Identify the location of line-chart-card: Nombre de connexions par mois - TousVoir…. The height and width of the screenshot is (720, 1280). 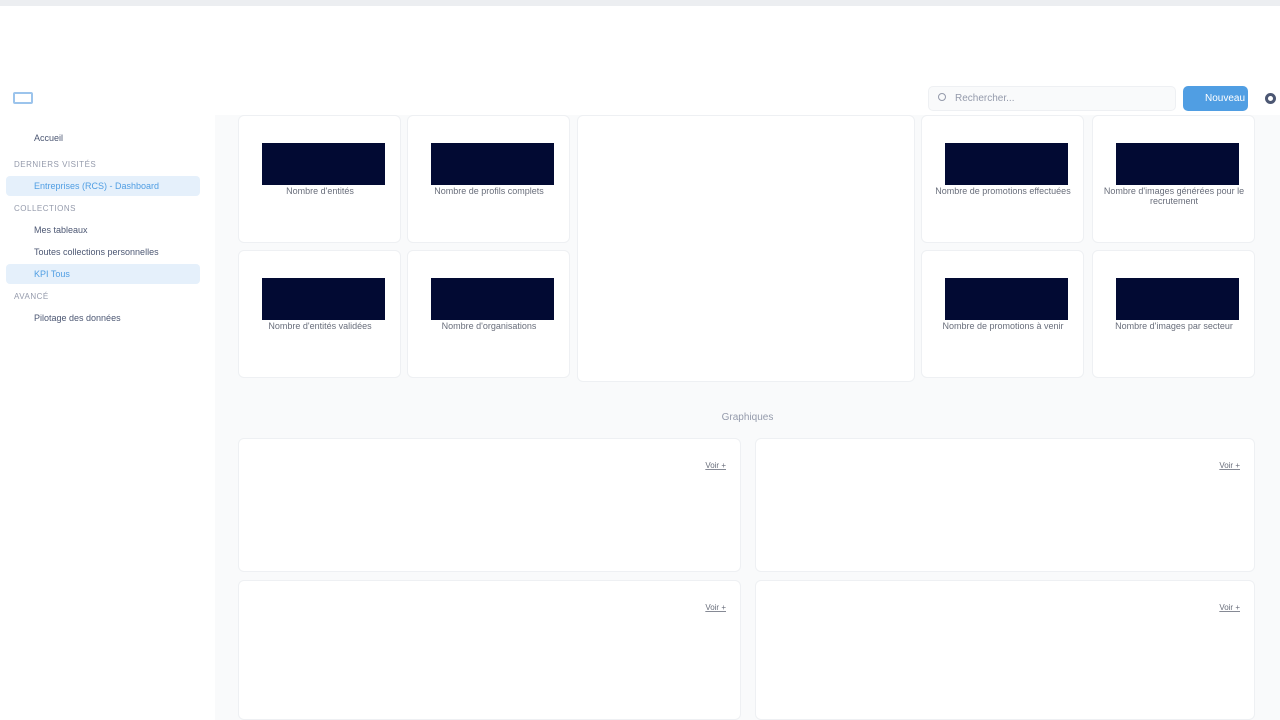
(489, 505).